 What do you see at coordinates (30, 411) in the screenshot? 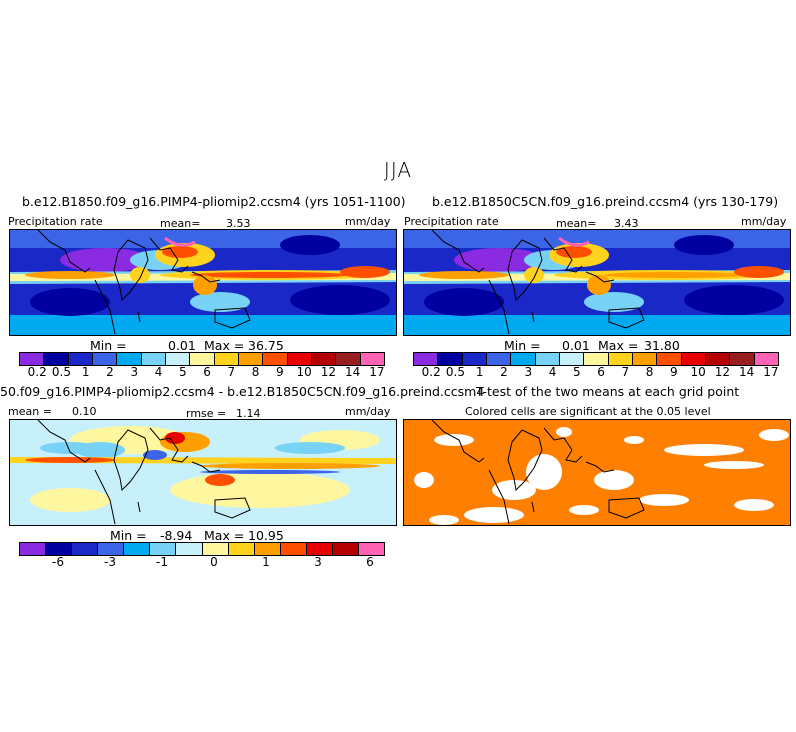
I see `panel3-mean-label: mean =` at bounding box center [30, 411].